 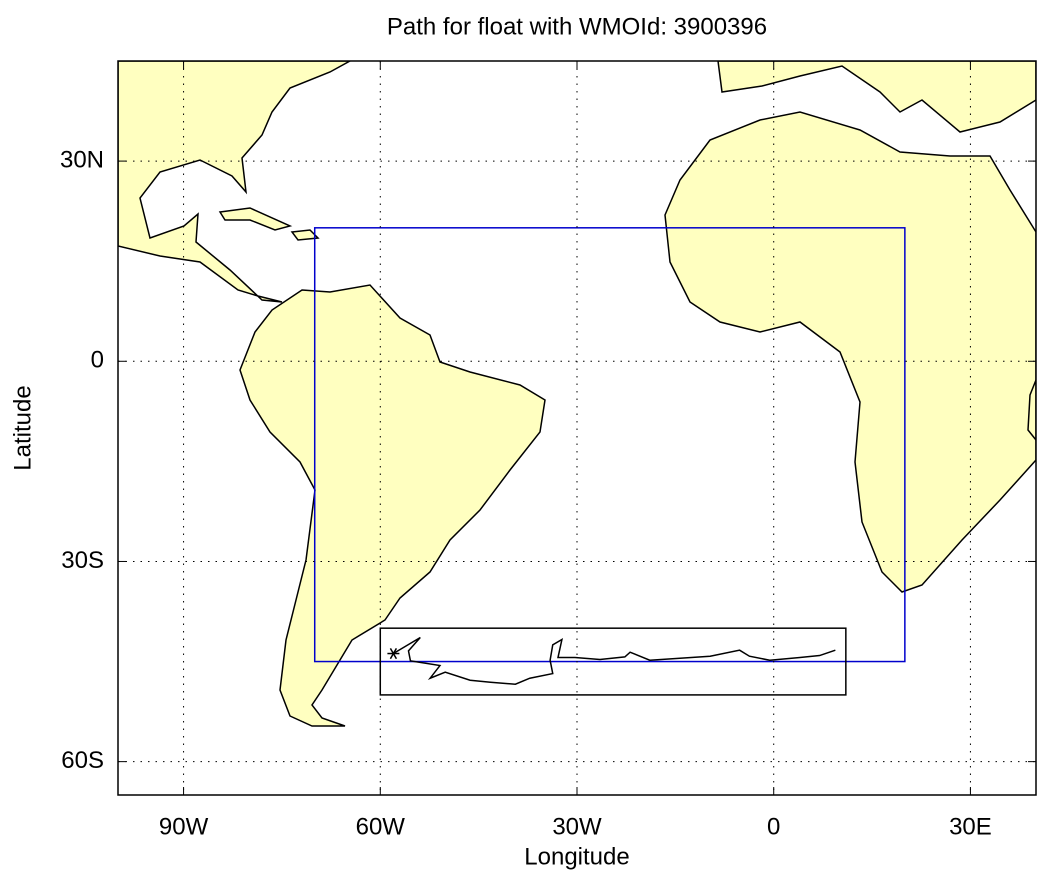 What do you see at coordinates (970, 826) in the screenshot?
I see `x-tick-label: 30E` at bounding box center [970, 826].